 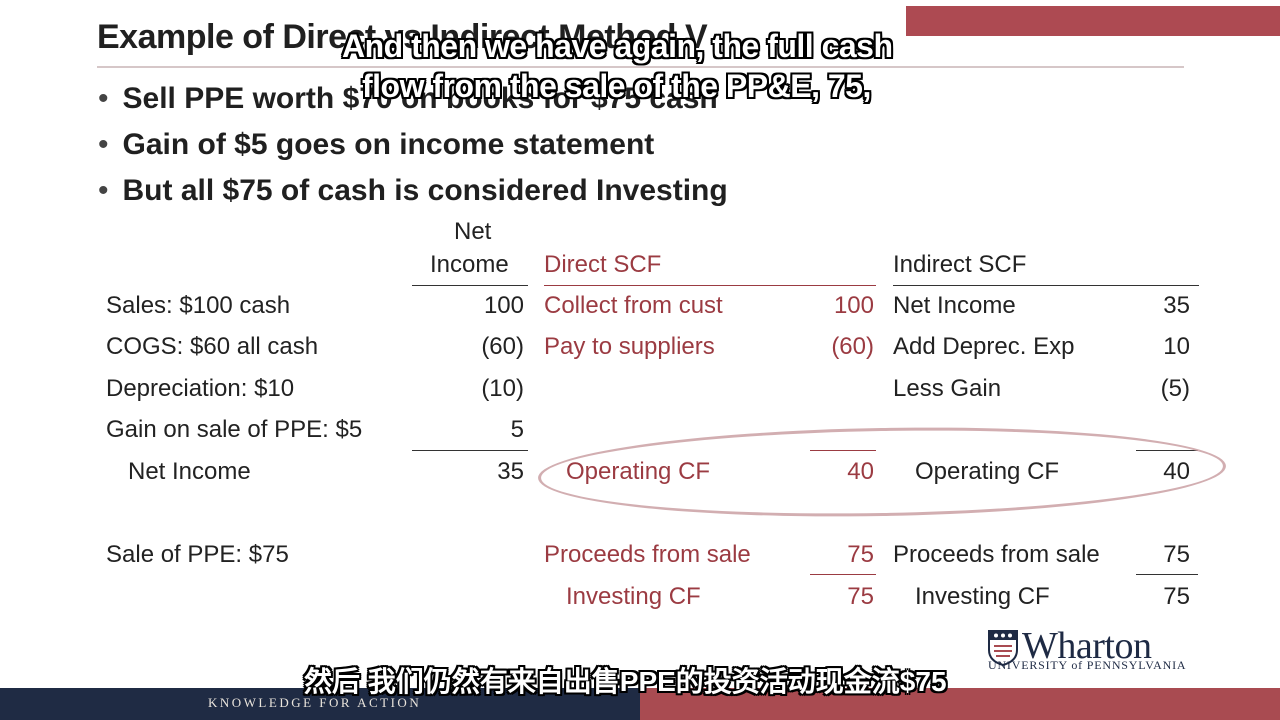 What do you see at coordinates (388, 144) in the screenshot?
I see `bullet-text: Gain of $5 goes on income statement` at bounding box center [388, 144].